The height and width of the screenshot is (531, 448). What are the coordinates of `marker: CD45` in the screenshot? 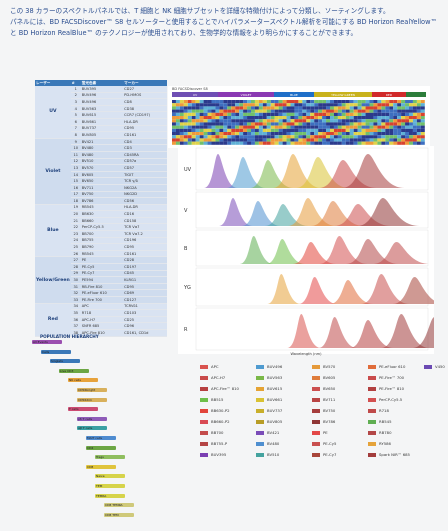 It's located at (145, 274).